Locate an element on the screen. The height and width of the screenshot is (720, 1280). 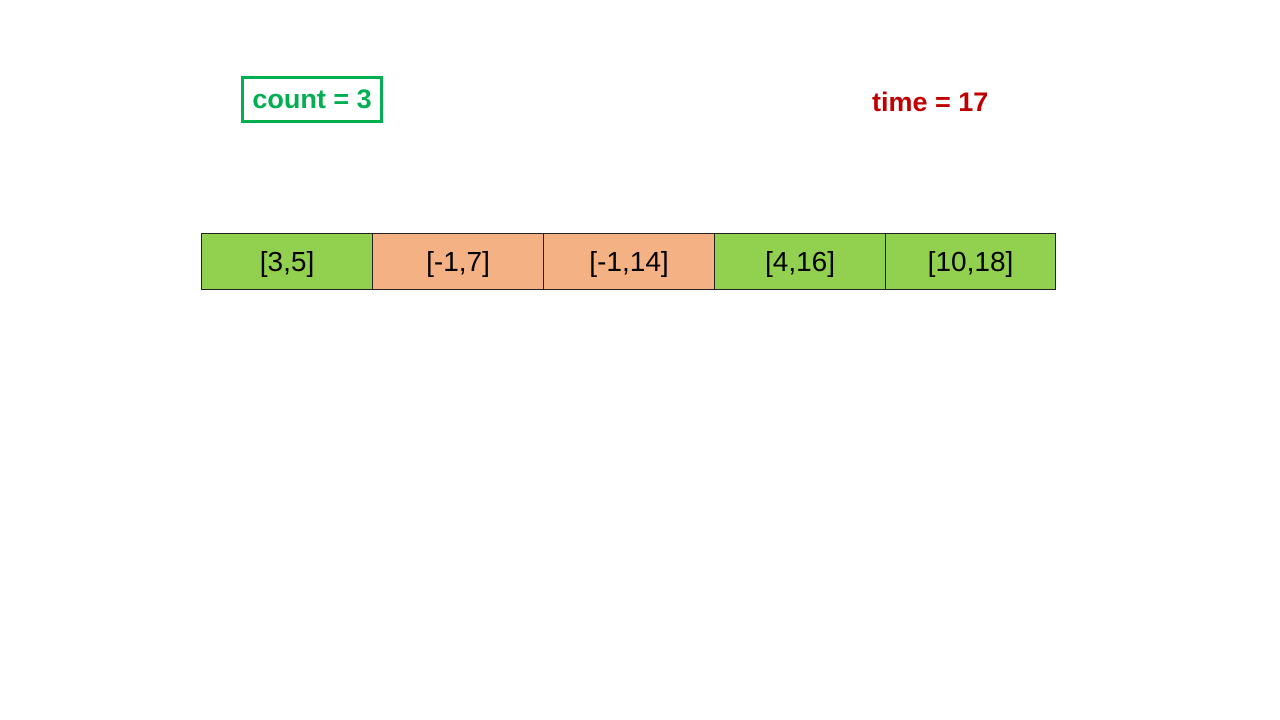
interval-text: [3,5] is located at coordinates (287, 261).